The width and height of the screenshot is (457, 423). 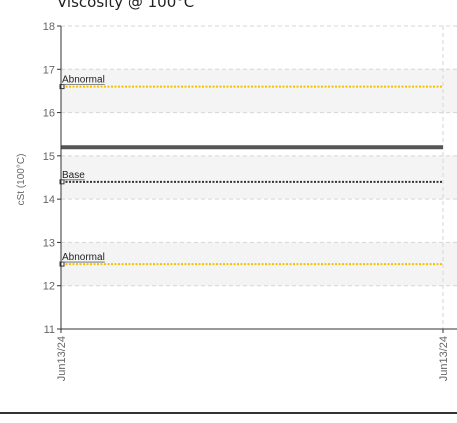 What do you see at coordinates (49, 243) in the screenshot?
I see `y-tick-label: 13` at bounding box center [49, 243].